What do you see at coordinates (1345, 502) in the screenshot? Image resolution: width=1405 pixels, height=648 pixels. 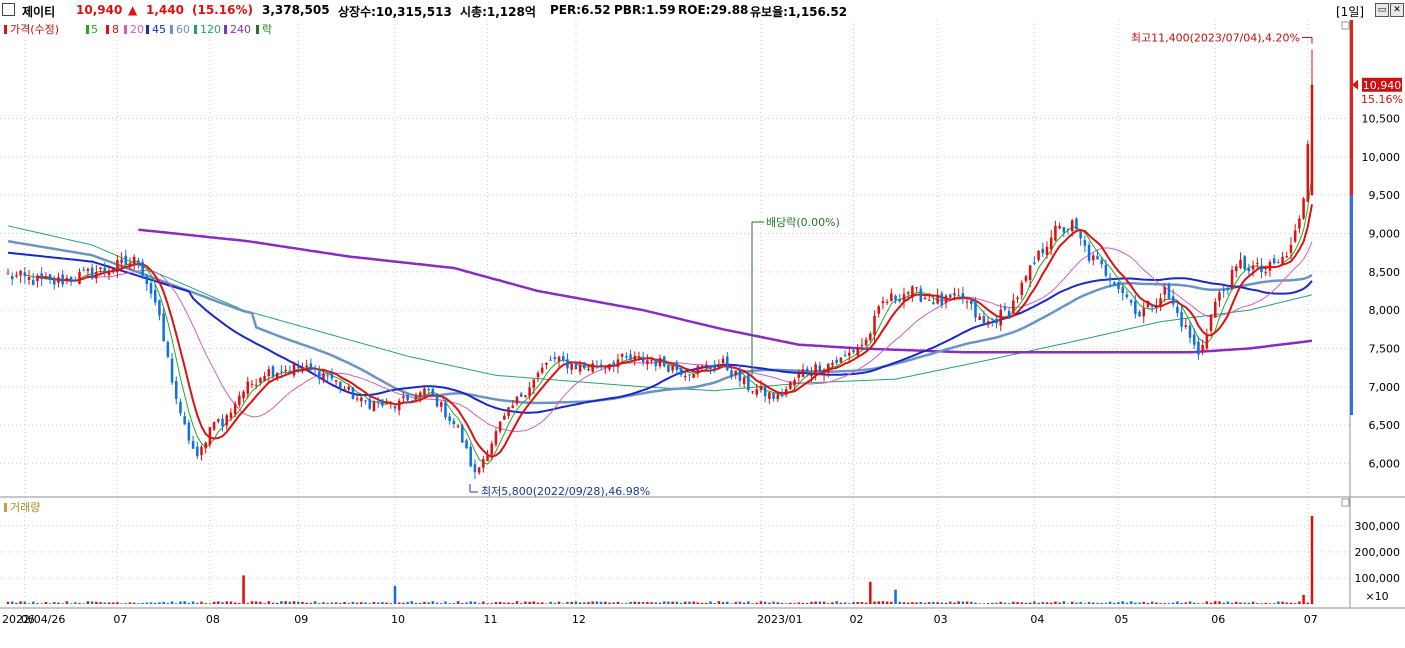 I see `volume-pane-resize-icon` at bounding box center [1345, 502].